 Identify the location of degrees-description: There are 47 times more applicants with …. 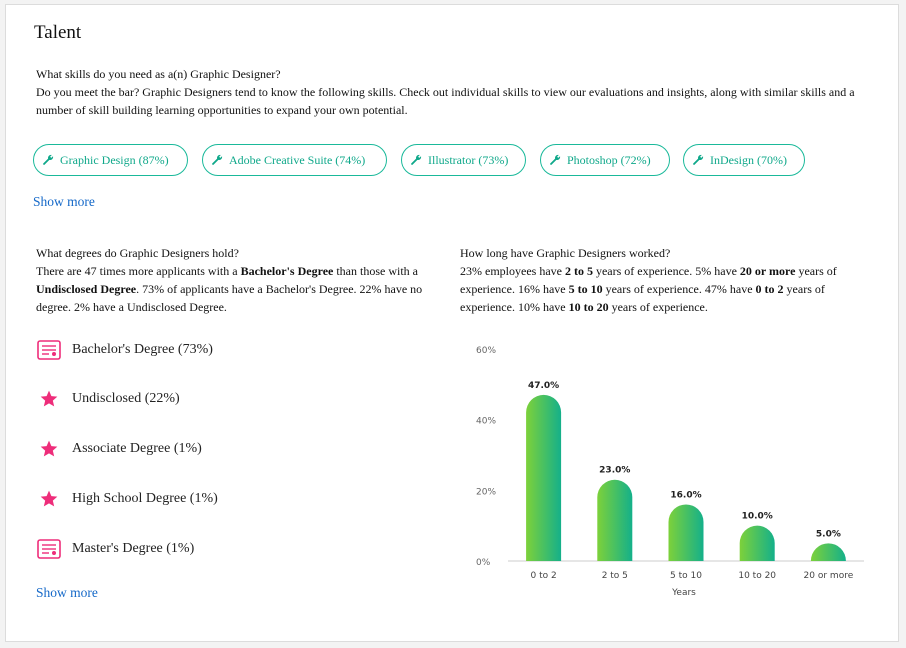
(229, 289).